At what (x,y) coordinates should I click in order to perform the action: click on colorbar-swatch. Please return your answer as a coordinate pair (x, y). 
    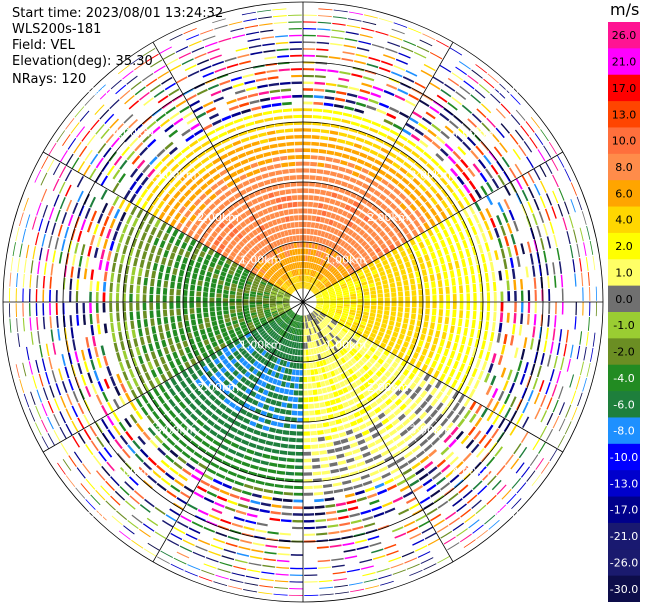
    Looking at the image, I should click on (624, 114).